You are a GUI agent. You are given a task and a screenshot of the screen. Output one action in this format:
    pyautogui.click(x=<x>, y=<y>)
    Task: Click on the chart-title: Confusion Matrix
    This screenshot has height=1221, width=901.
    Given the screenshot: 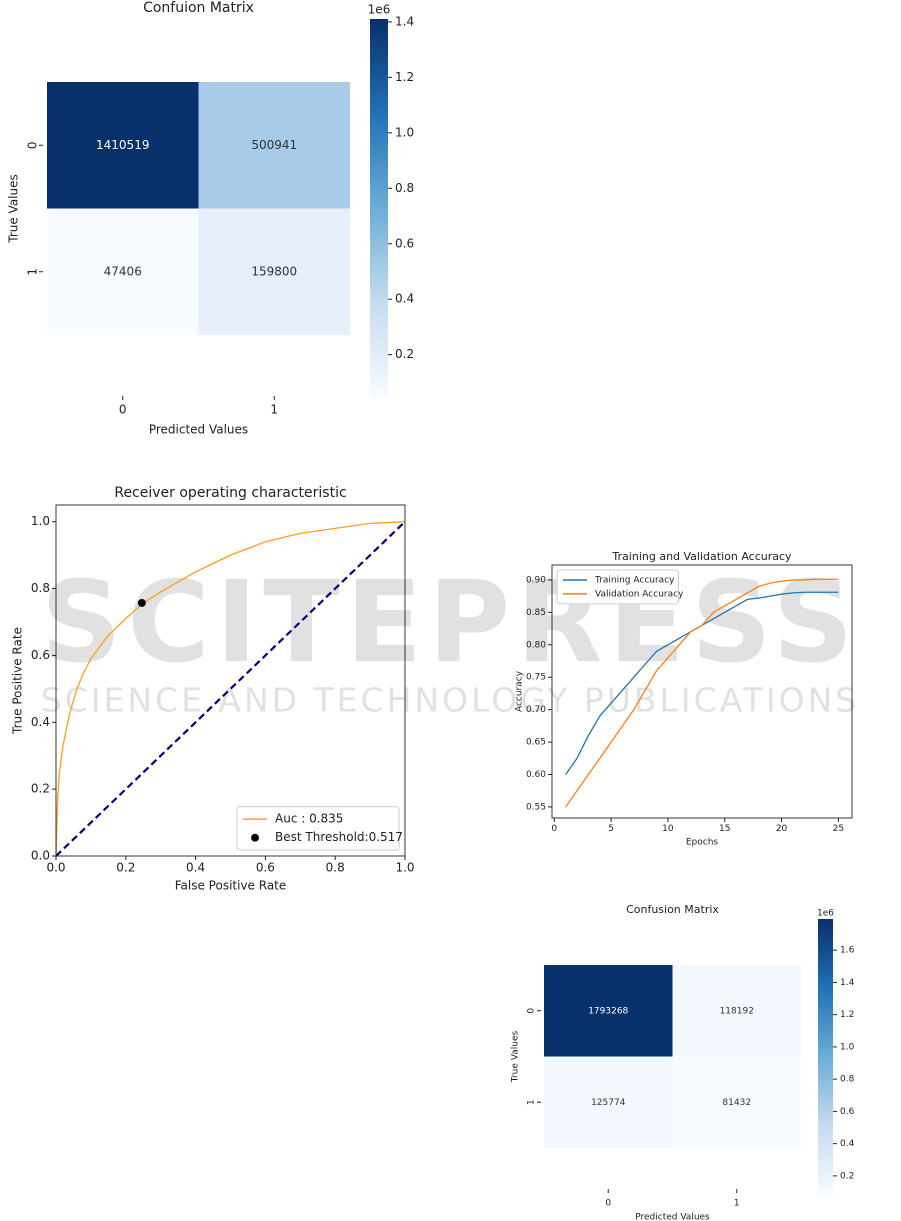 What is the action you would take?
    pyautogui.click(x=672, y=909)
    